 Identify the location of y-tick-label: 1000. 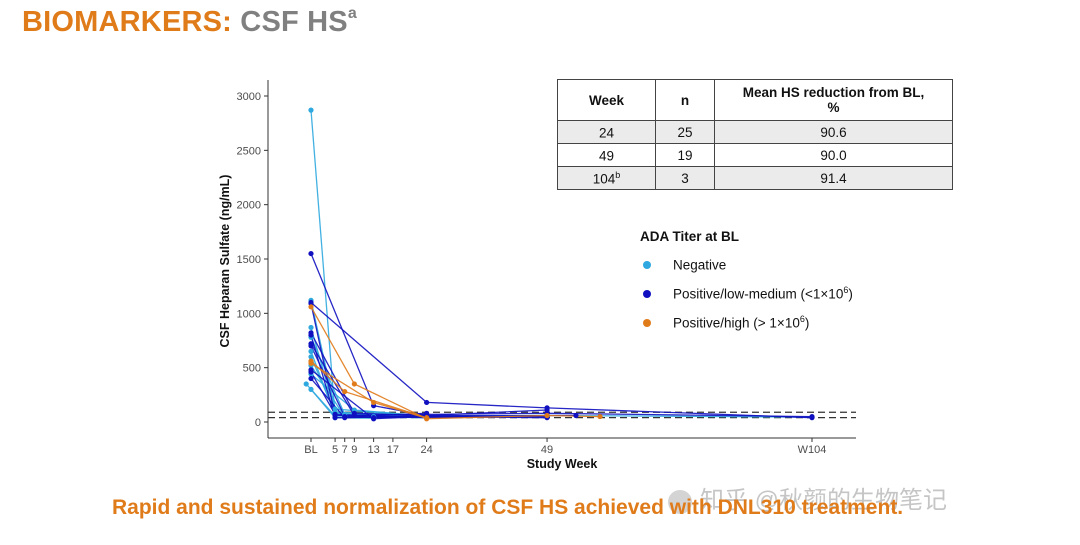
(249, 314).